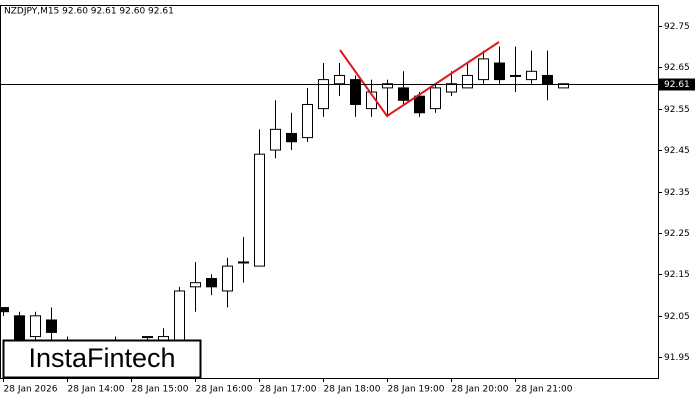 This screenshot has height=400, width=700. What do you see at coordinates (224, 390) in the screenshot?
I see `x-tick-label: 28 Jan 16:00` at bounding box center [224, 390].